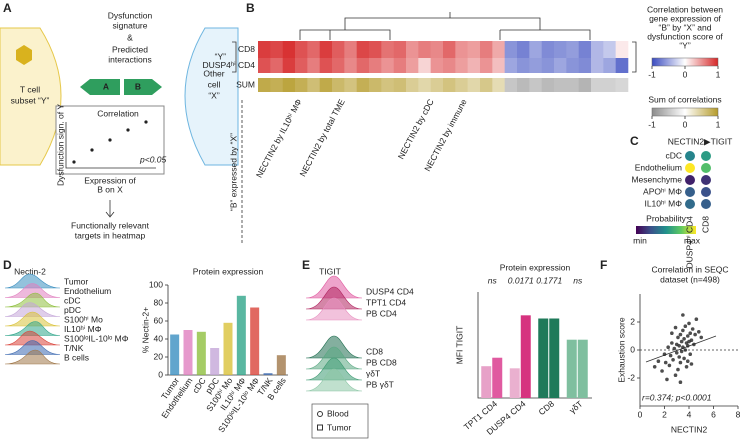 This screenshot has height=445, width=748. What do you see at coordinates (705, 224) in the screenshot?
I see `column-label: CD8` at bounding box center [705, 224].